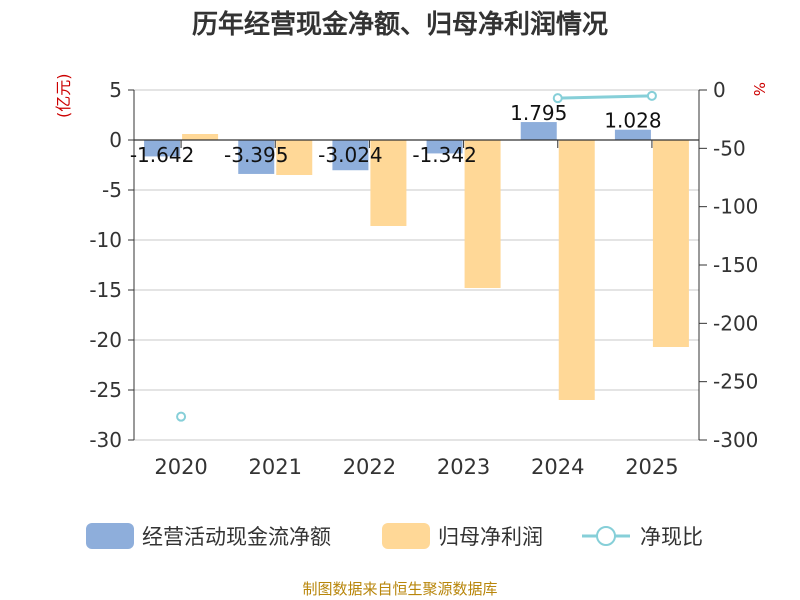 The width and height of the screenshot is (800, 600). Describe the element at coordinates (735, 382) in the screenshot. I see `right-axis-tick-label: -250` at that location.